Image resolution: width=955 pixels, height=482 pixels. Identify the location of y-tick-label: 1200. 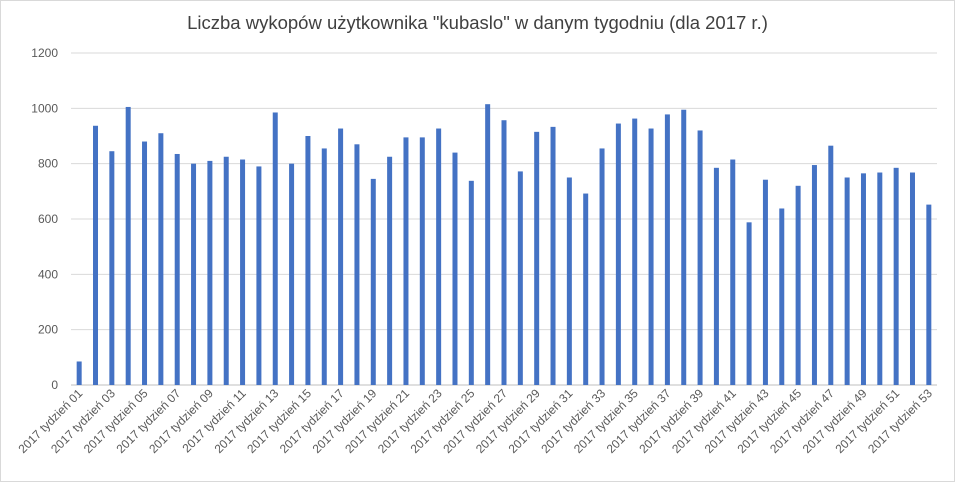
(44, 53).